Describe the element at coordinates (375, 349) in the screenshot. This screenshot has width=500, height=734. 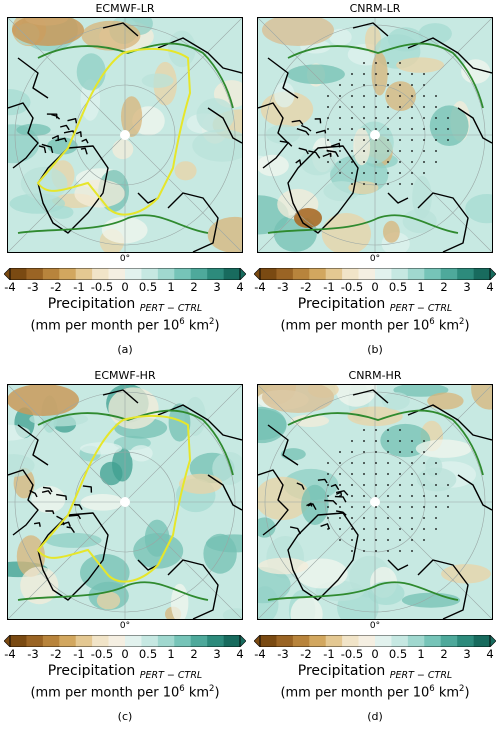
I see `panel-letter: (b)` at that location.